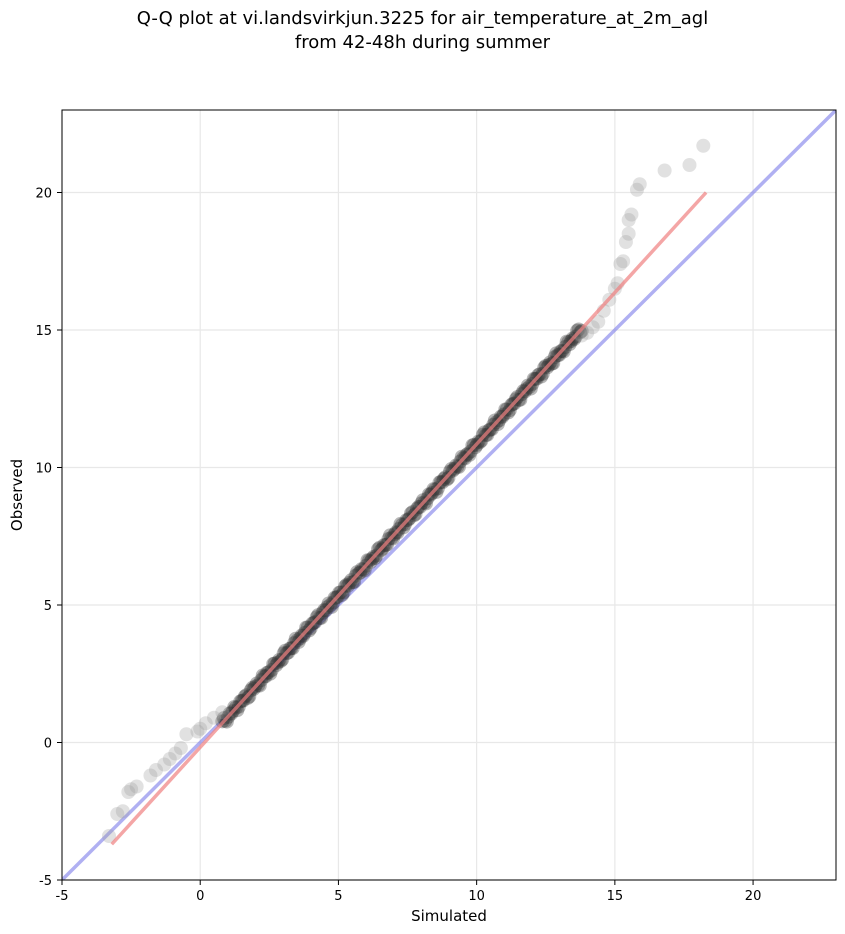  Describe the element at coordinates (200, 896) in the screenshot. I see `x-tick-label: 0` at that location.